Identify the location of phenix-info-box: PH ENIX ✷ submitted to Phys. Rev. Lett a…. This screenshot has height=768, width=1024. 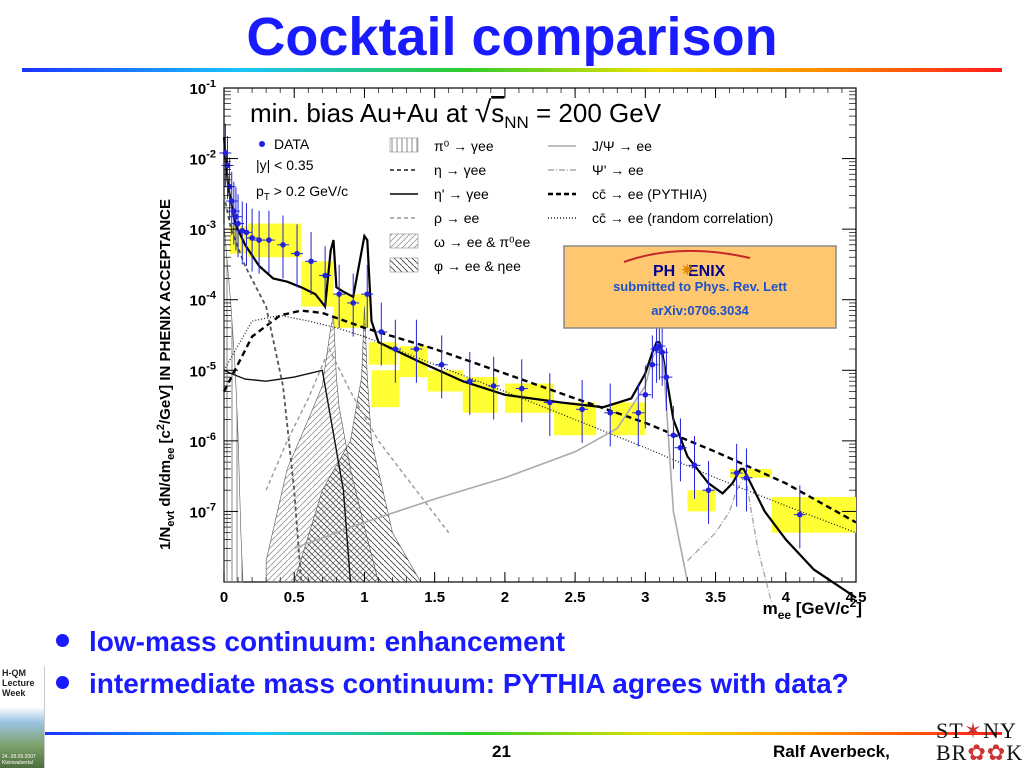
(700, 287).